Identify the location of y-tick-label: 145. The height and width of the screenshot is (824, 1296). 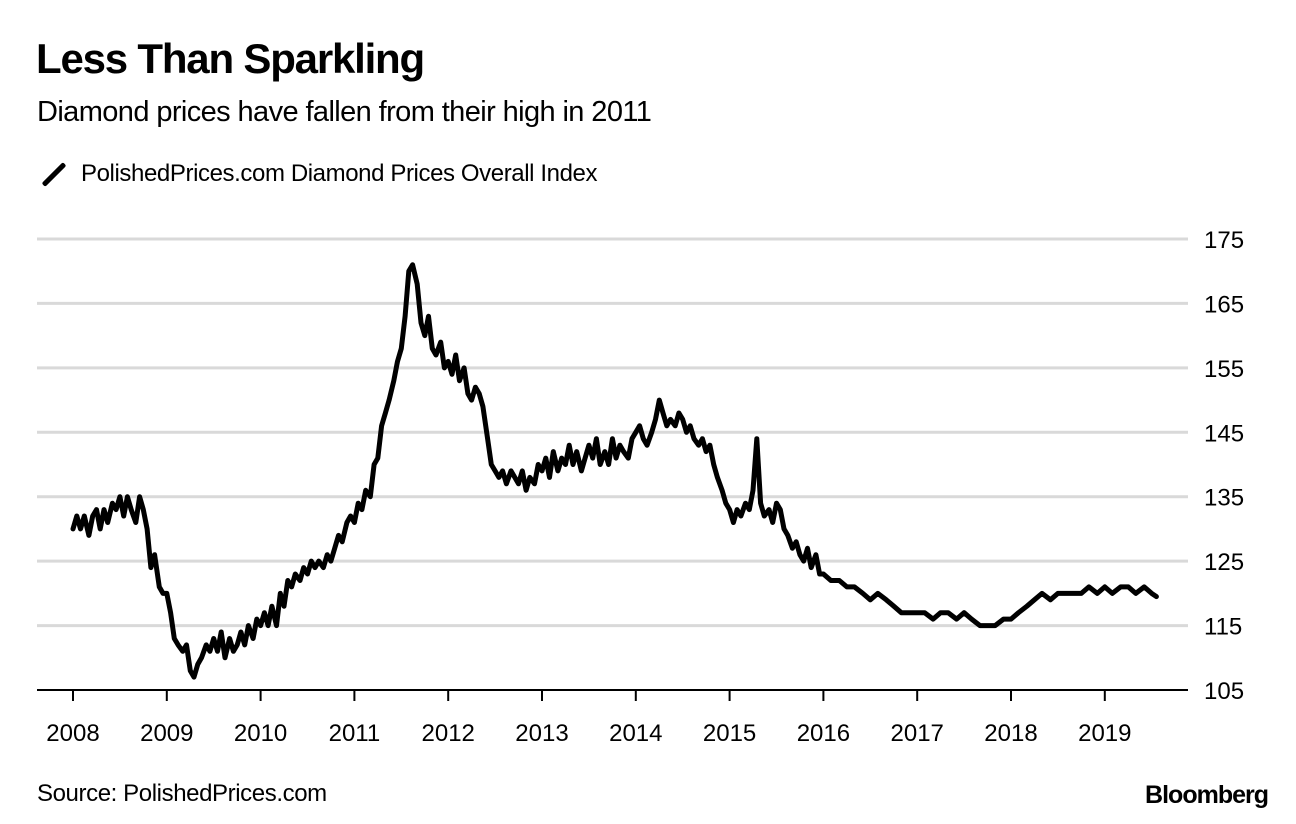
(1224, 433).